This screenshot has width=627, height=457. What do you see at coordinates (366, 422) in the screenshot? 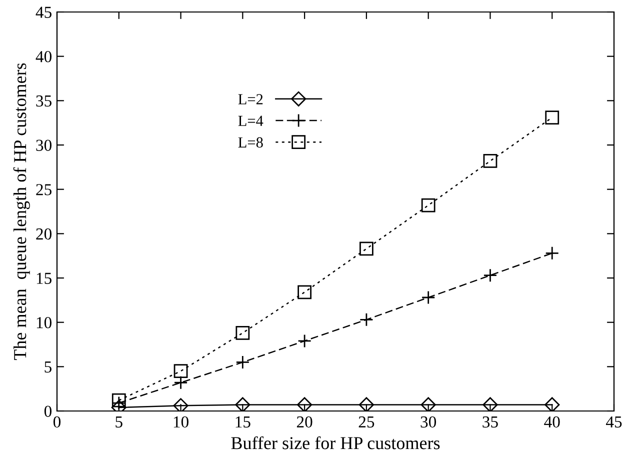
I see `x-tick-label: 25` at bounding box center [366, 422].